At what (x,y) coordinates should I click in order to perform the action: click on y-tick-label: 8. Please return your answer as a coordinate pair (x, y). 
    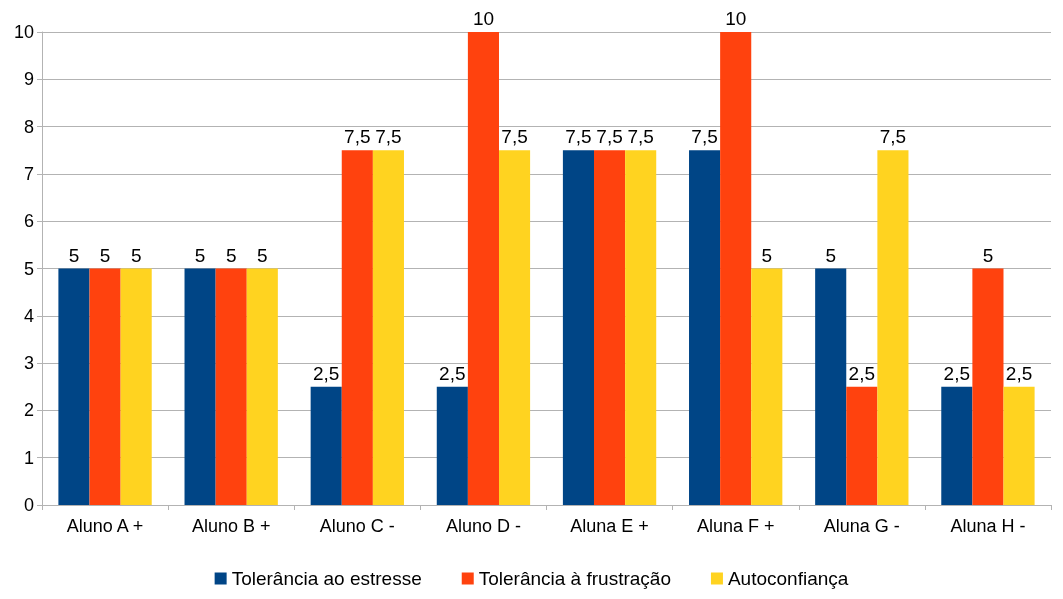
    Looking at the image, I should click on (28, 126).